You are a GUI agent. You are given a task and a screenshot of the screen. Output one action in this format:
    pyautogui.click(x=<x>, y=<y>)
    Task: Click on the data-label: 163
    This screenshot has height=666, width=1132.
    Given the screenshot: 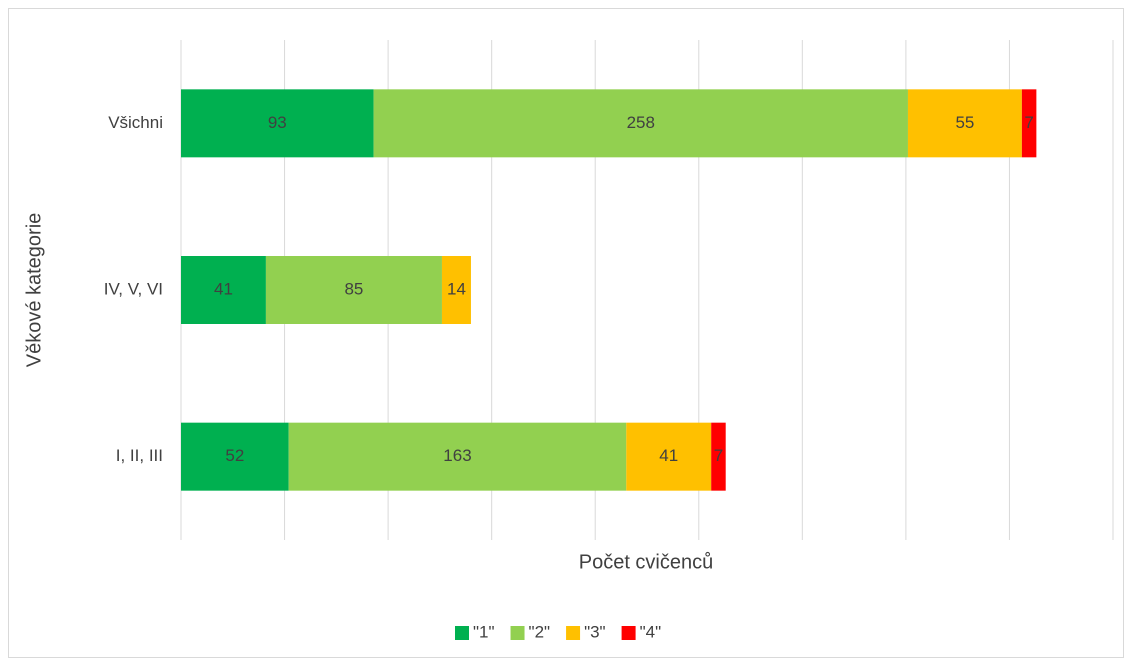 What is the action you would take?
    pyautogui.click(x=457, y=455)
    